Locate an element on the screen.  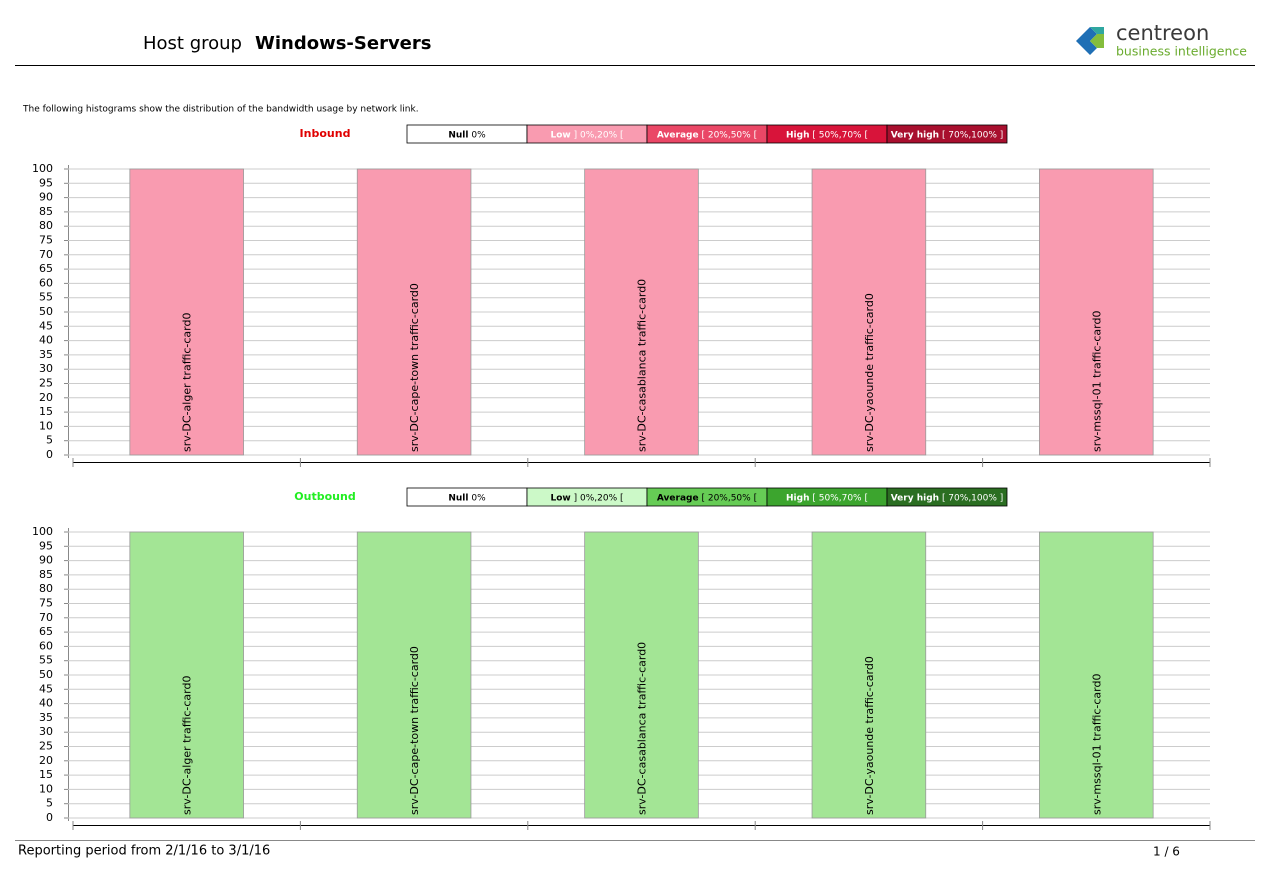
logo: centreon business intelligence is located at coordinates (1161, 40).